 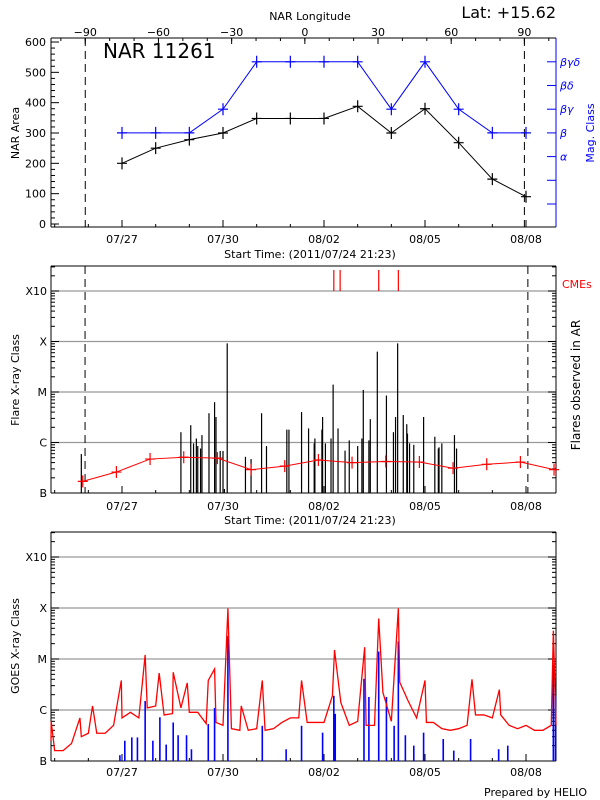 What do you see at coordinates (564, 157) in the screenshot?
I see `mag-class-tick-label: α` at bounding box center [564, 157].